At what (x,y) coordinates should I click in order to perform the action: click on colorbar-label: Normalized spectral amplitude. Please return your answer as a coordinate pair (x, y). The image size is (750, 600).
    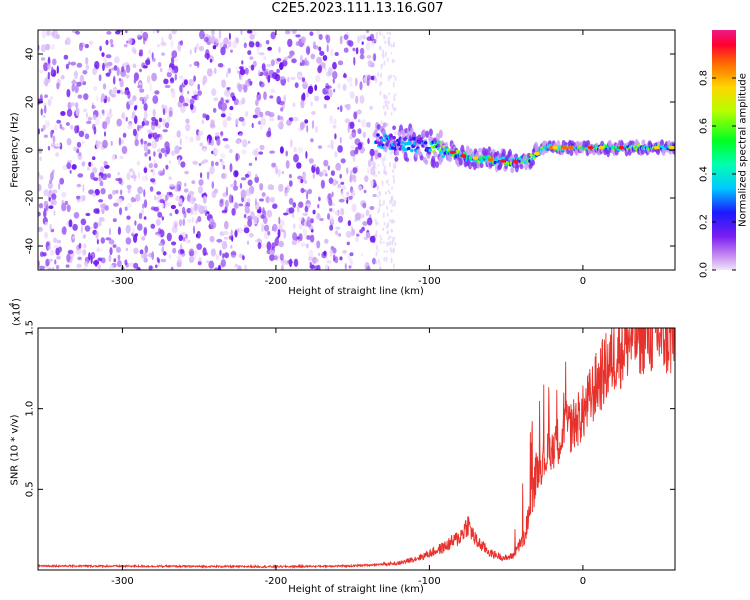
    Looking at the image, I should click on (743, 150).